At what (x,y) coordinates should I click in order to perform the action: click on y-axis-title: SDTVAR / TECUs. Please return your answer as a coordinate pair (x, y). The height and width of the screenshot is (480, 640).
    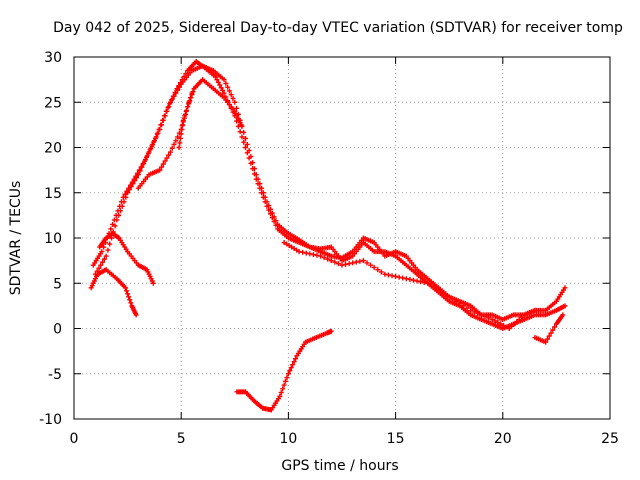
    Looking at the image, I should click on (16, 238).